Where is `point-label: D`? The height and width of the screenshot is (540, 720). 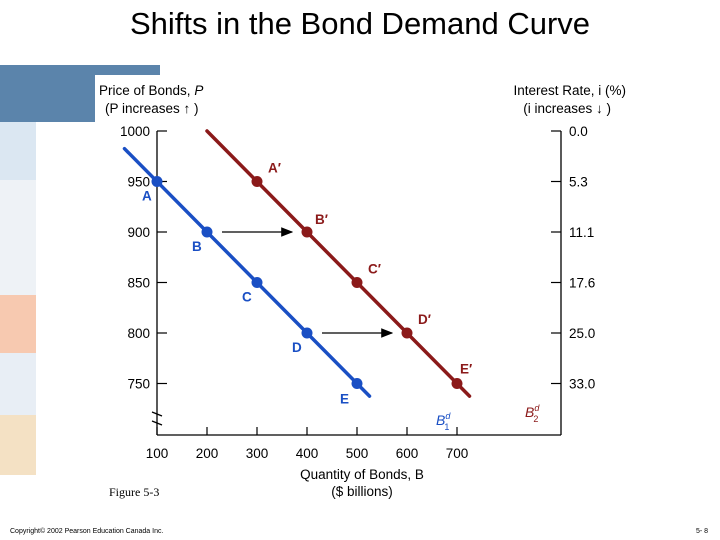 point-label: D is located at coordinates (297, 347).